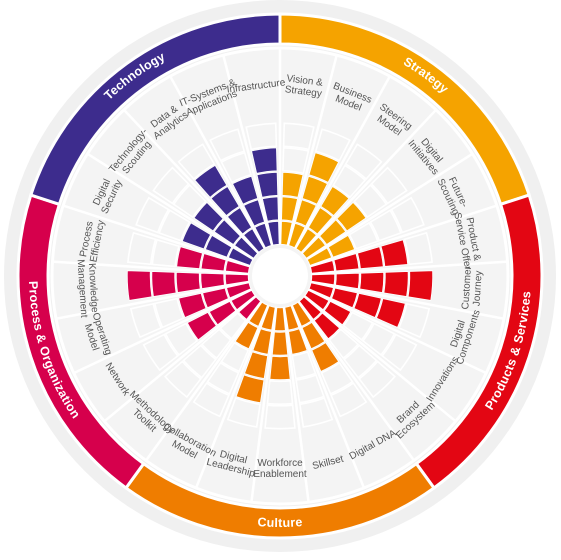  Describe the element at coordinates (258, 314) in the screenshot. I see `filled-cell-collaboration-model` at that location.